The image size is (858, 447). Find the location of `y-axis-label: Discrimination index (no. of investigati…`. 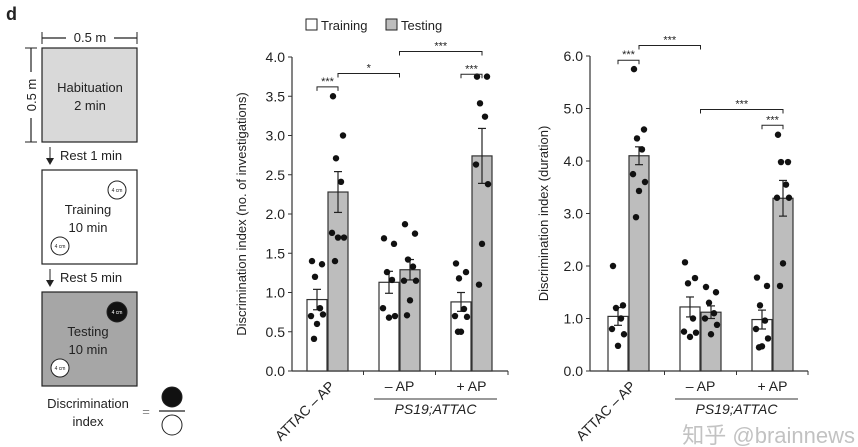

y-axis-label: Discrimination index (no. of investigati… is located at coordinates (241, 214).